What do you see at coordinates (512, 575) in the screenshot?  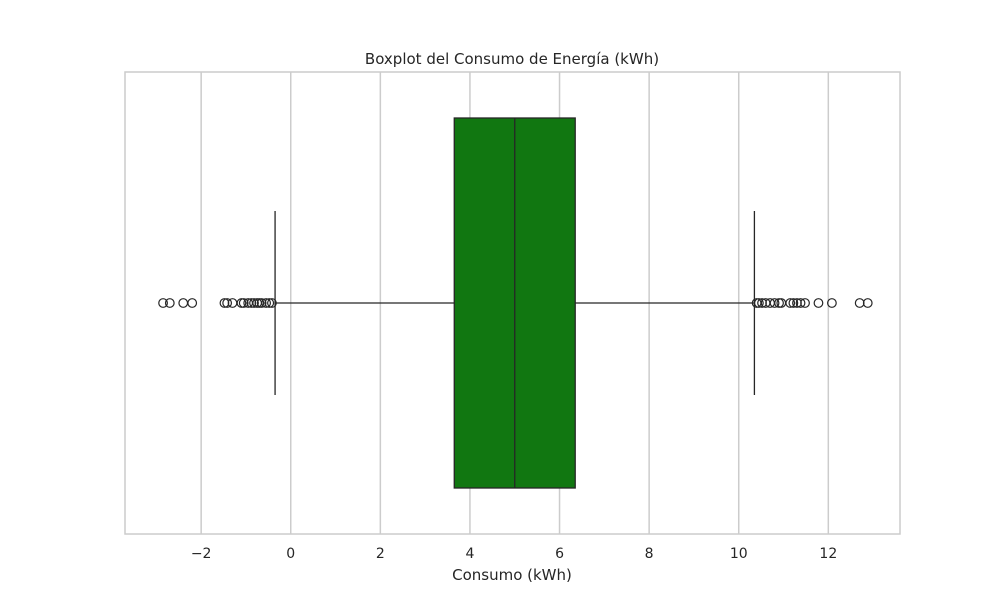 I see `x-axis-label: Consumo (kWh)` at bounding box center [512, 575].